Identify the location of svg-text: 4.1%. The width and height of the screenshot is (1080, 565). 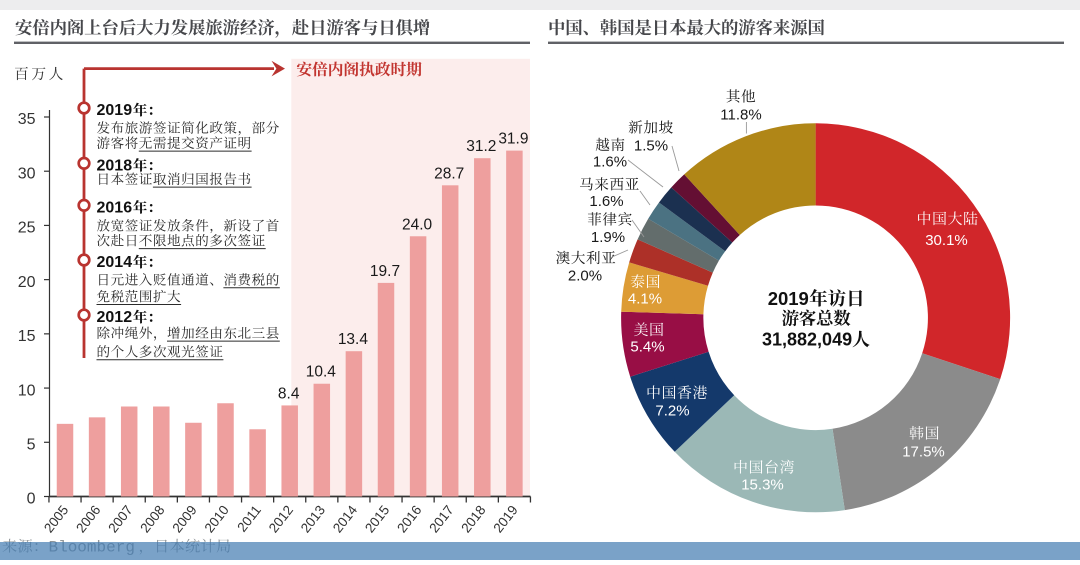
(645, 299).